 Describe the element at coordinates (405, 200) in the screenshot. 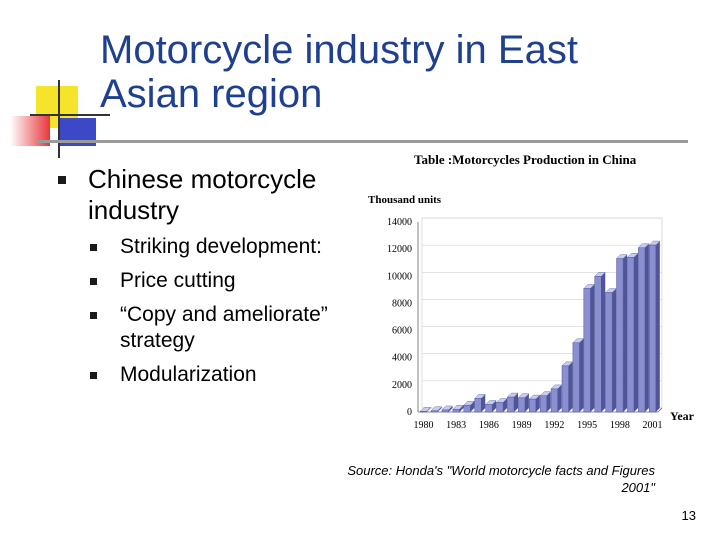

I see `y-axis-label: Thousand units` at that location.